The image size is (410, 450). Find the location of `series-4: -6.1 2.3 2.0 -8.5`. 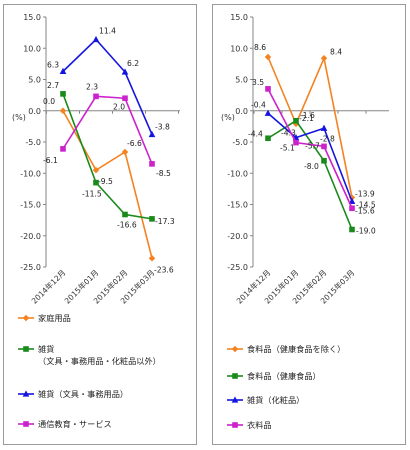

series-4: -6.1 2.3 2.0 -8.5 is located at coordinates (107, 130).